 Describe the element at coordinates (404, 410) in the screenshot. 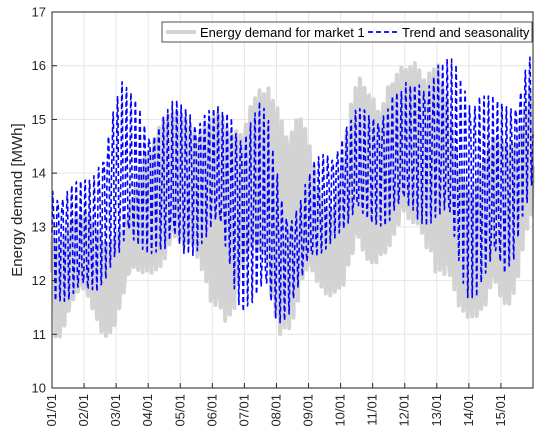

I see `x-tick-label: 12/01` at that location.